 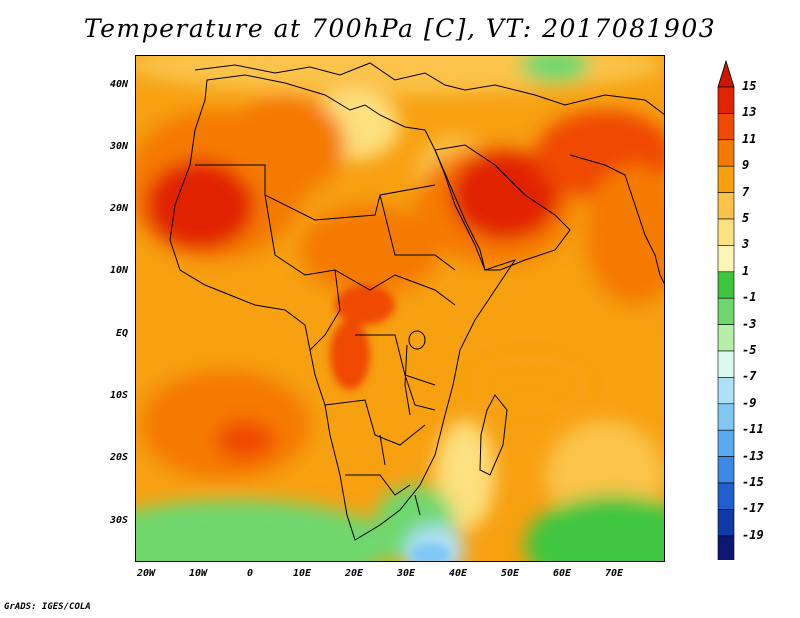 I want to click on colorbar-label: -9, so click(x=749, y=402).